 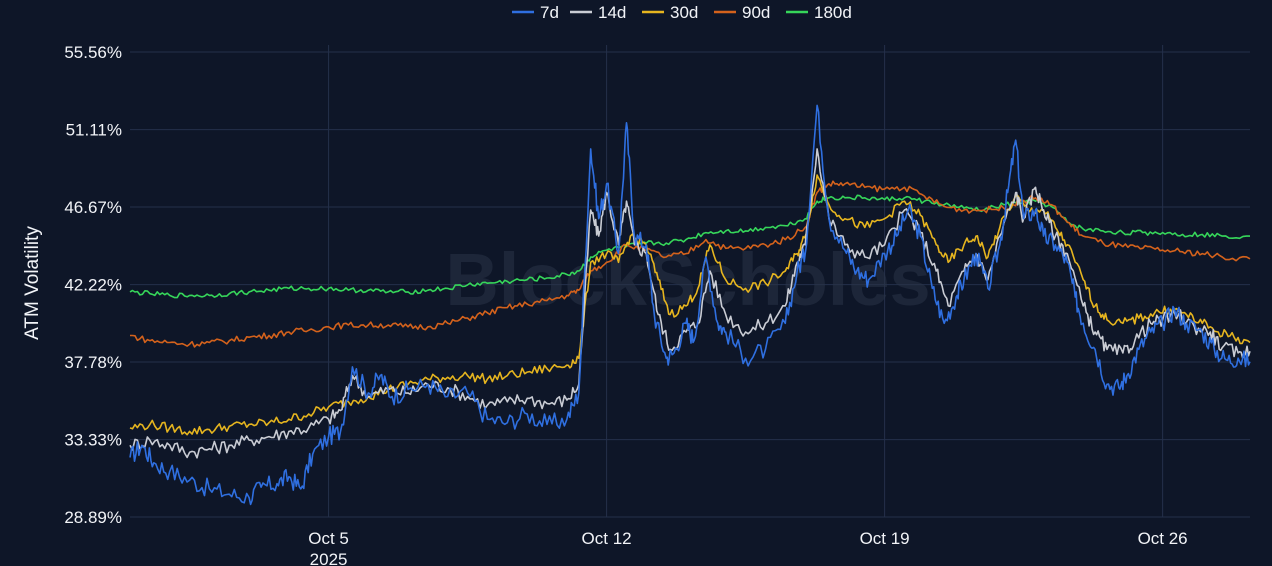 What do you see at coordinates (549, 12) in the screenshot?
I see `legend-label: 7d` at bounding box center [549, 12].